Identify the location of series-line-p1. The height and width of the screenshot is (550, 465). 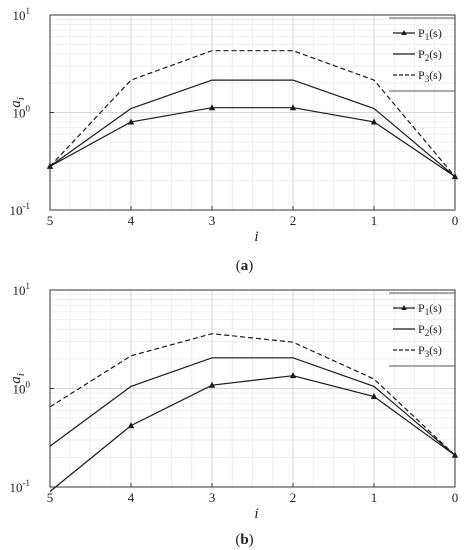
(252, 142).